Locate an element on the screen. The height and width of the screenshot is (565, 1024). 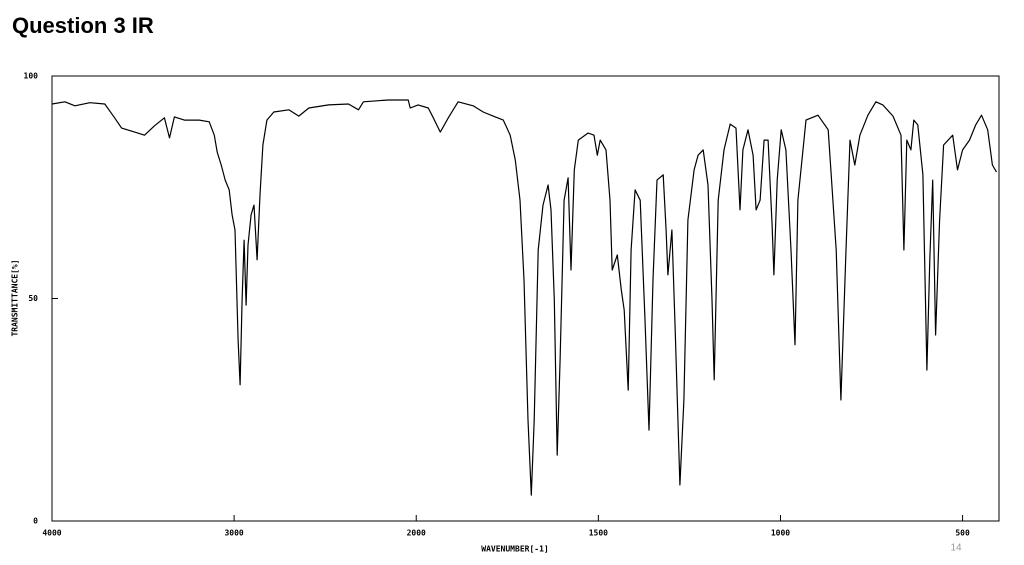
page-number: 14 is located at coordinates (956, 548).